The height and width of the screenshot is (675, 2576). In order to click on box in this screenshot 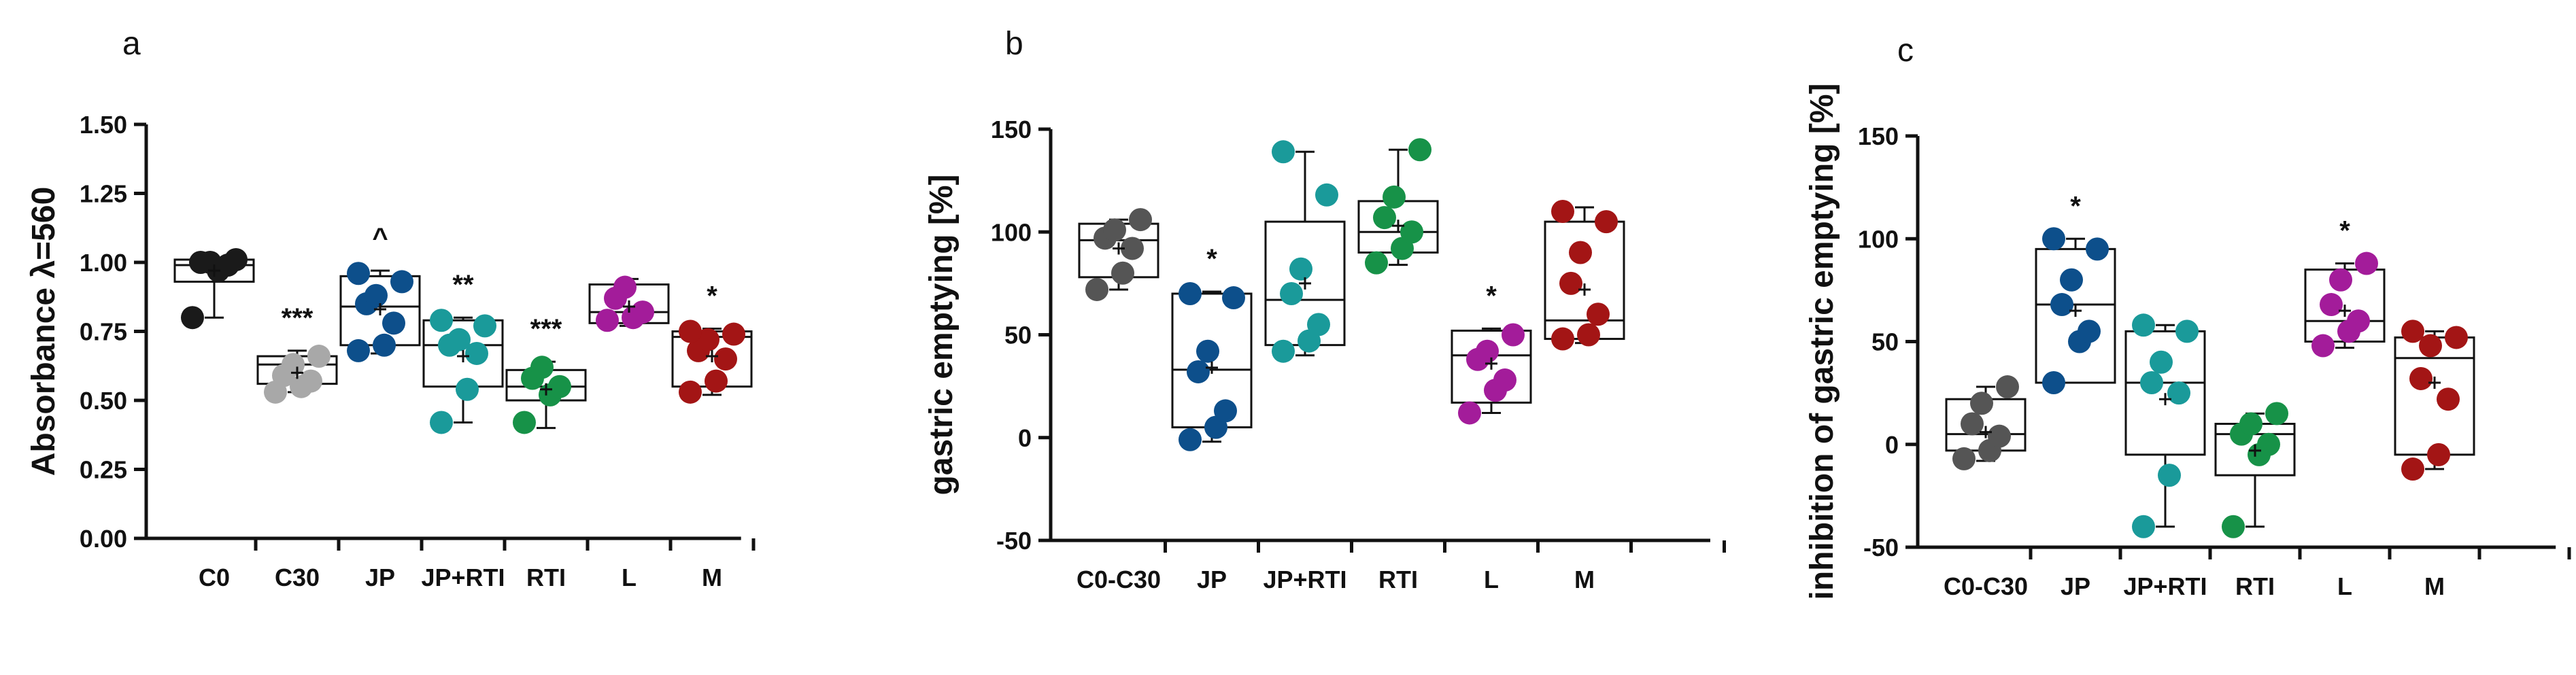, I will do `click(2165, 393)`.